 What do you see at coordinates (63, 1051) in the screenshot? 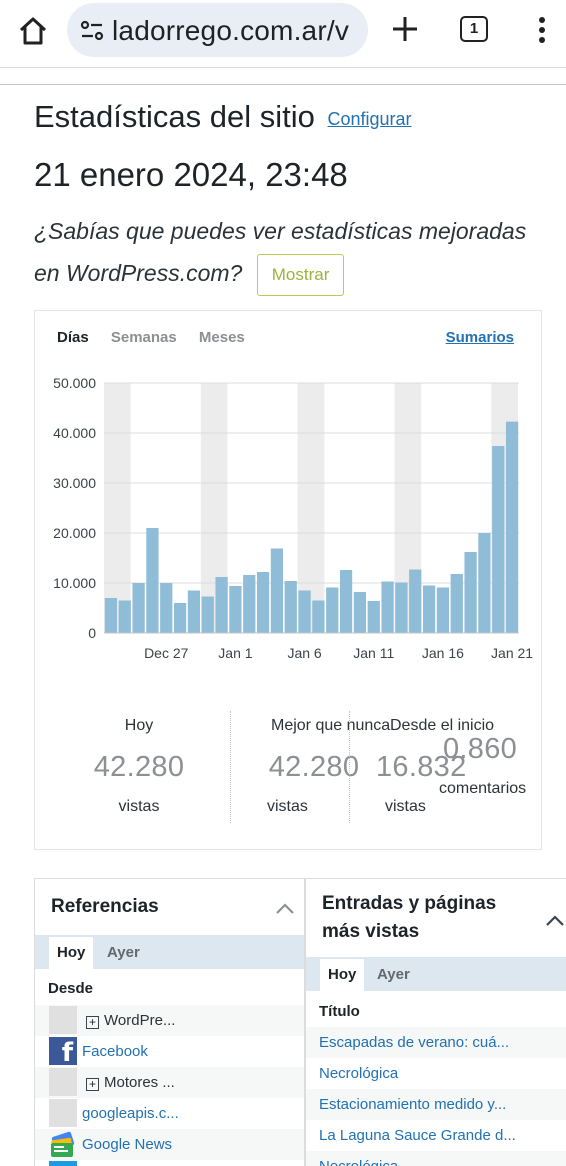
I see `facebook-icon: f` at bounding box center [63, 1051].